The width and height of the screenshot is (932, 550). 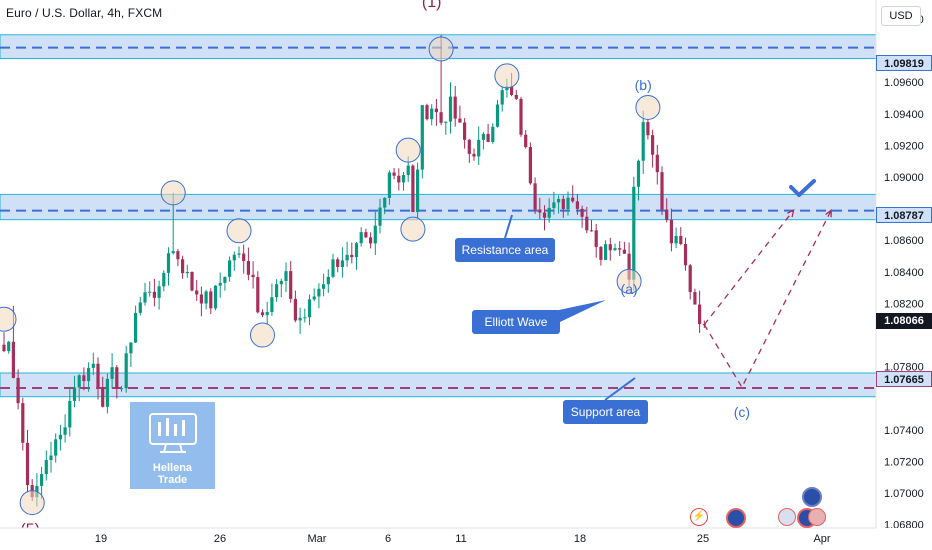 I want to click on hellena-trade-logo: Hellena Trade, so click(x=172, y=445).